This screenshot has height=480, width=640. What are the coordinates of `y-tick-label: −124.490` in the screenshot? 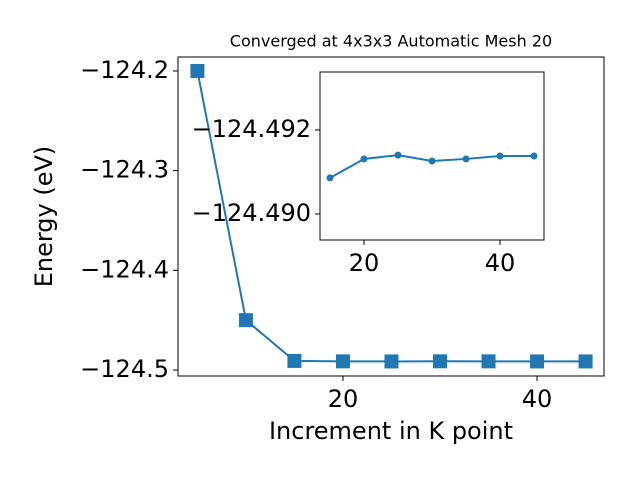 It's located at (251, 213).